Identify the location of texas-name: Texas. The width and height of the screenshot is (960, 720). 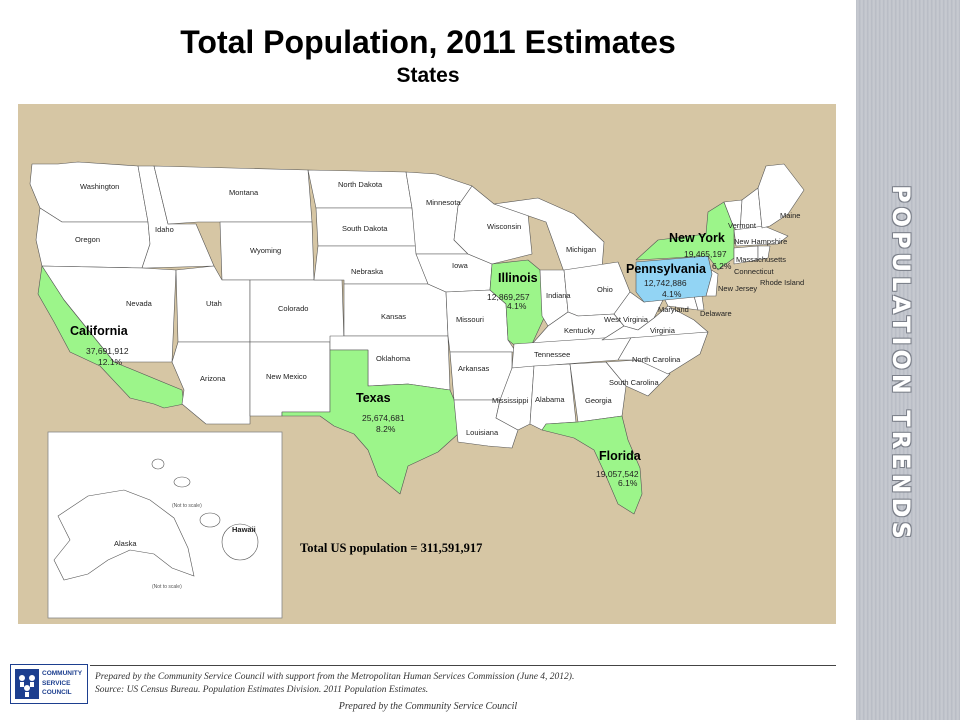
(373, 398).